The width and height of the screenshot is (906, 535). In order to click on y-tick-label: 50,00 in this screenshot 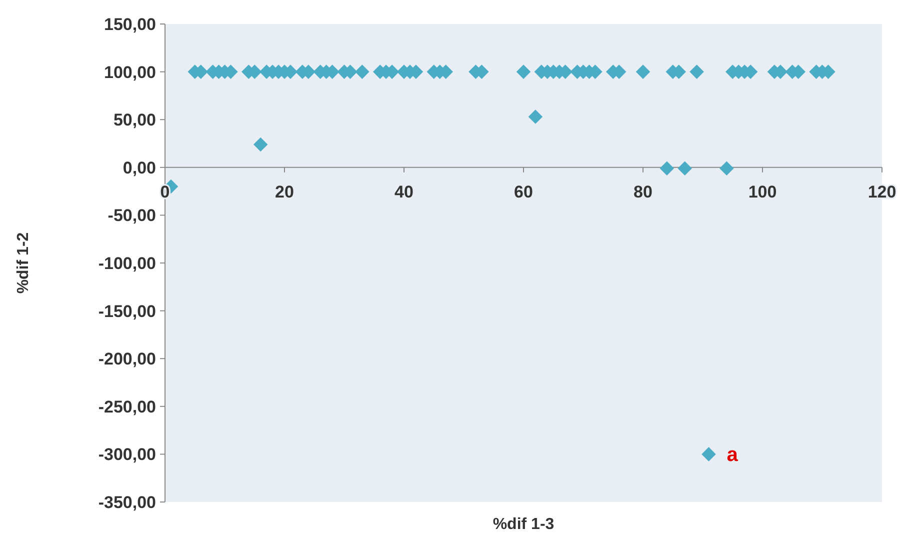, I will do `click(134, 120)`.